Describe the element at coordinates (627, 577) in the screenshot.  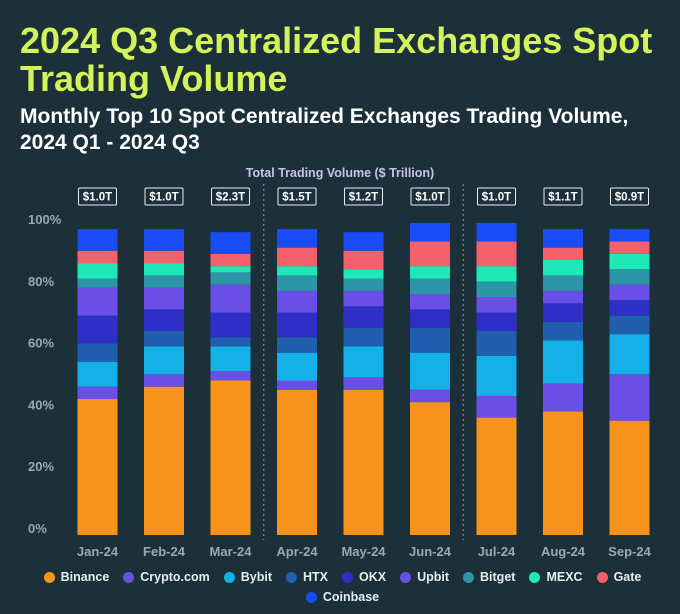
I see `legend-label: Gate` at that location.